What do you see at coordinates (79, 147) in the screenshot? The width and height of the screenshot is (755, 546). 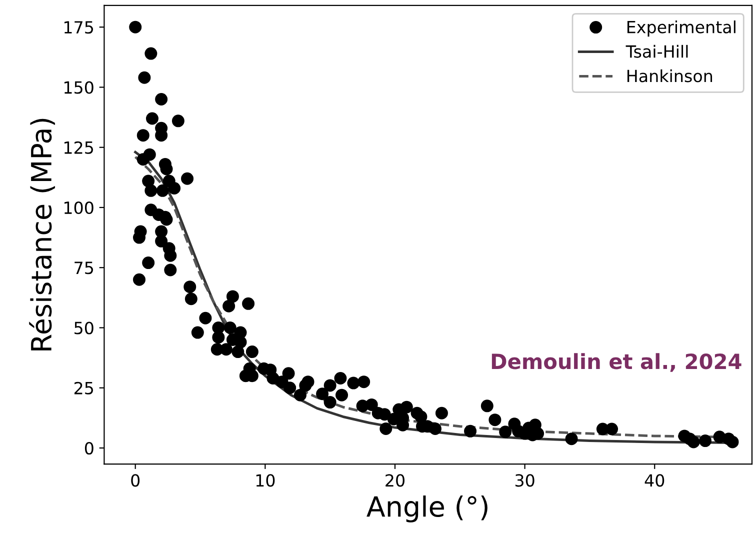 I see `y-tick-label: 125` at bounding box center [79, 147].